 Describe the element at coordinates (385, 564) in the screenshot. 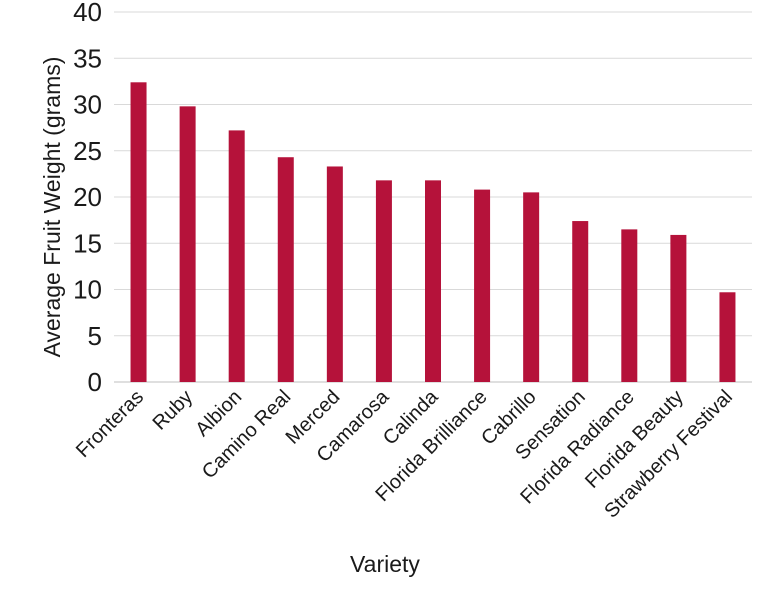

I see `x-axis-title: Variety` at that location.